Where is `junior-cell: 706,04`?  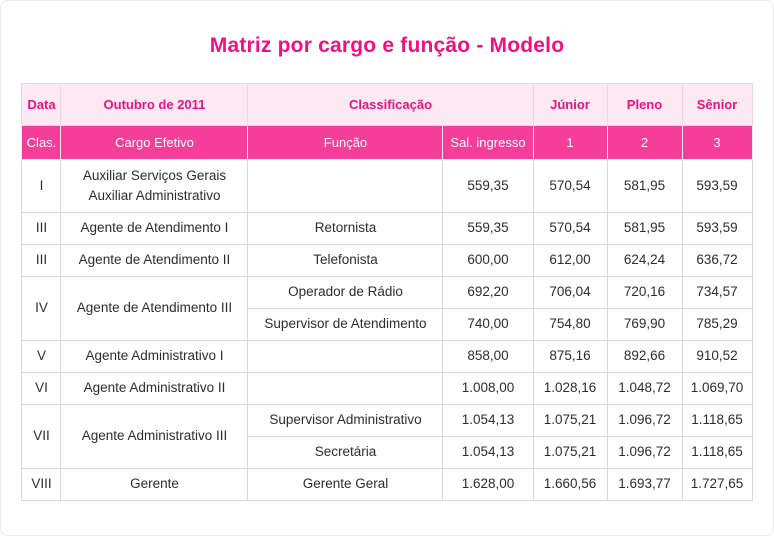 junior-cell: 706,04 is located at coordinates (570, 292).